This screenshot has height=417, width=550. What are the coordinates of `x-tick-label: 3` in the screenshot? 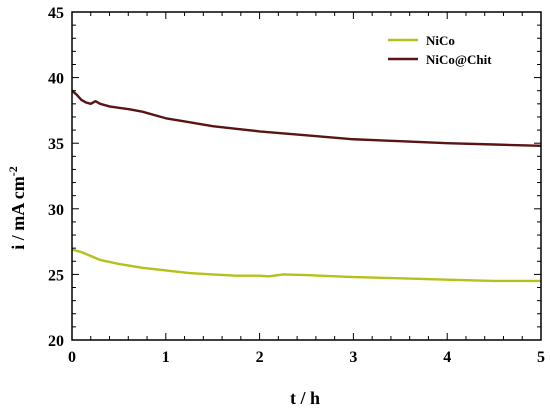 It's located at (353, 357).